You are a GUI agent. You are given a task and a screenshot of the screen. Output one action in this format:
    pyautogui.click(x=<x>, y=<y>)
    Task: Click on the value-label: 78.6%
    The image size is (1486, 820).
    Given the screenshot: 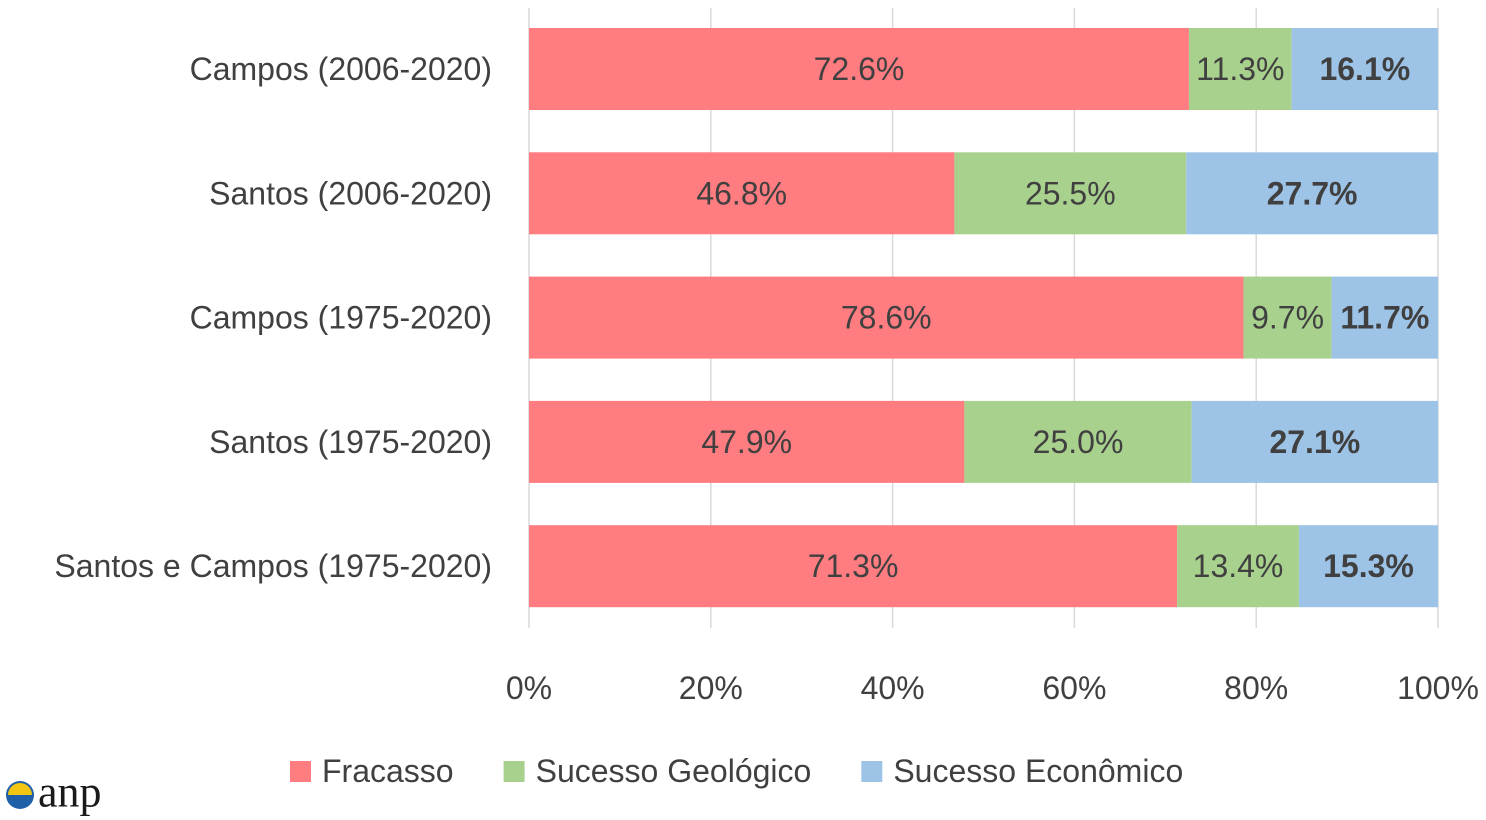 What is the action you would take?
    pyautogui.click(x=886, y=318)
    